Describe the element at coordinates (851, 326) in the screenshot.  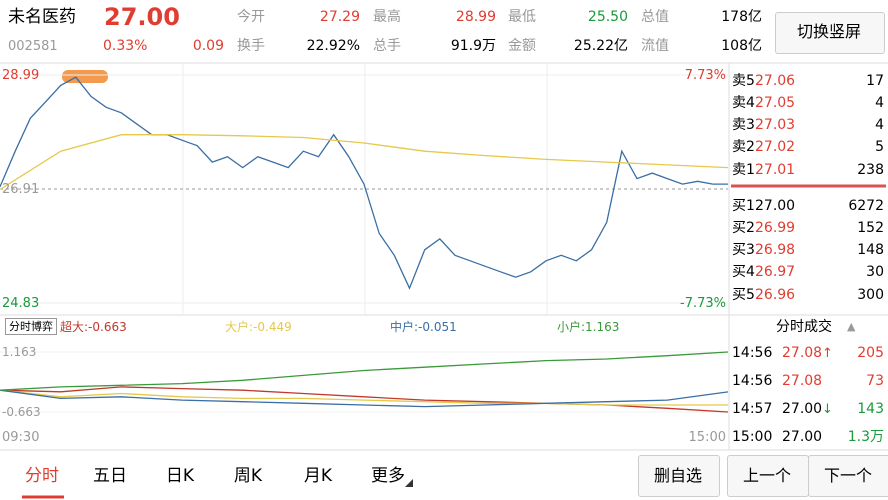
I see `sort-icon: ▲` at that location.